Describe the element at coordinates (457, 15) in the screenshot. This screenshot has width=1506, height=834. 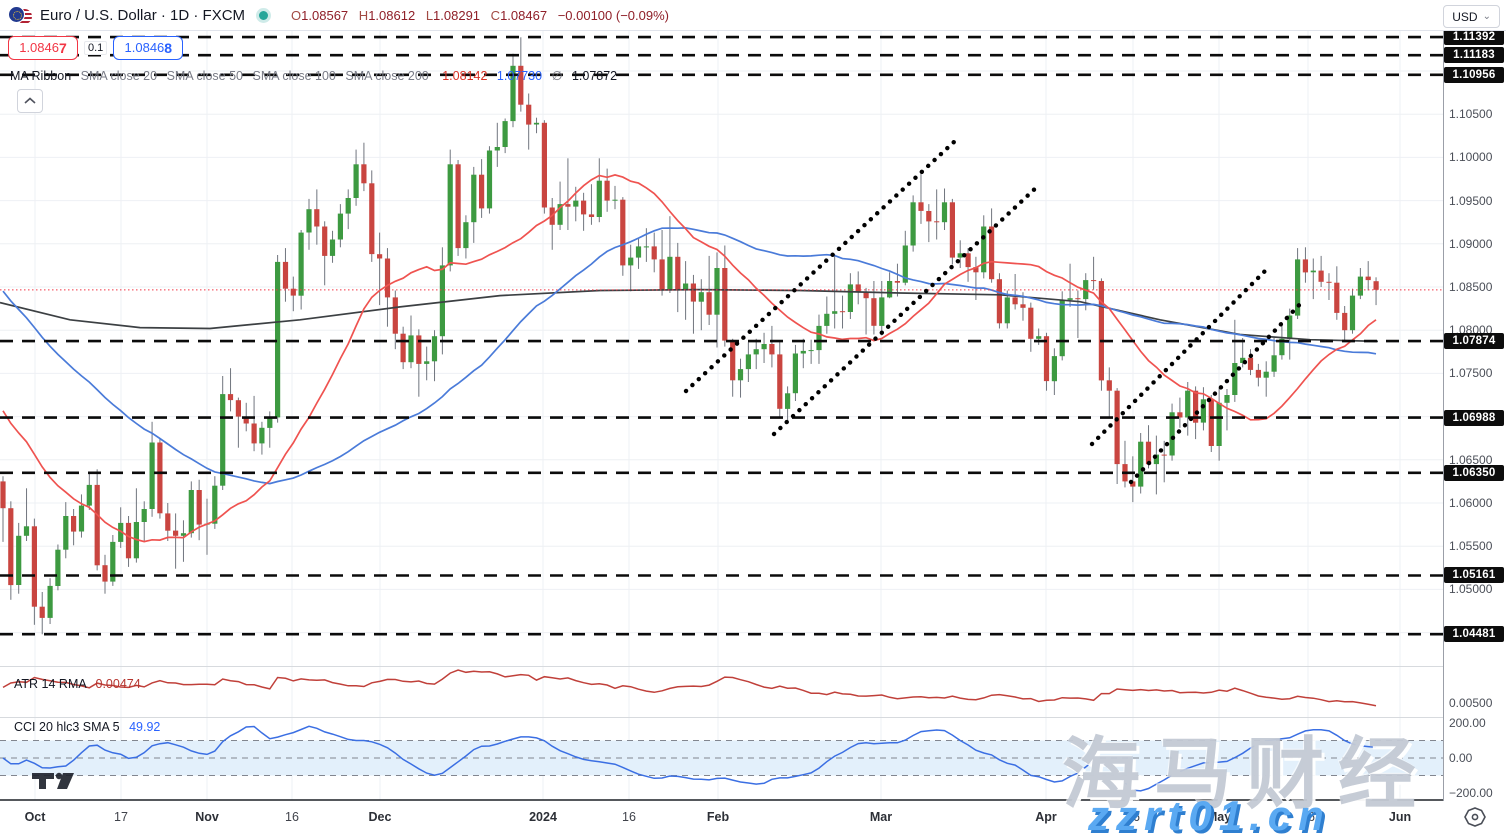
I see `low-value: 1.08291` at that location.